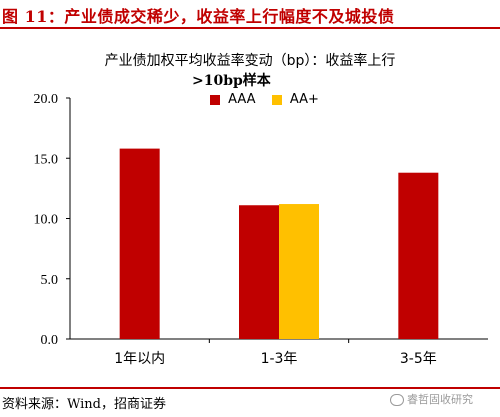 This screenshot has height=417, width=500. I want to click on figure-header: 图 11：产业债成交稀少，收益率上行幅度不及城投债, so click(250, 14).